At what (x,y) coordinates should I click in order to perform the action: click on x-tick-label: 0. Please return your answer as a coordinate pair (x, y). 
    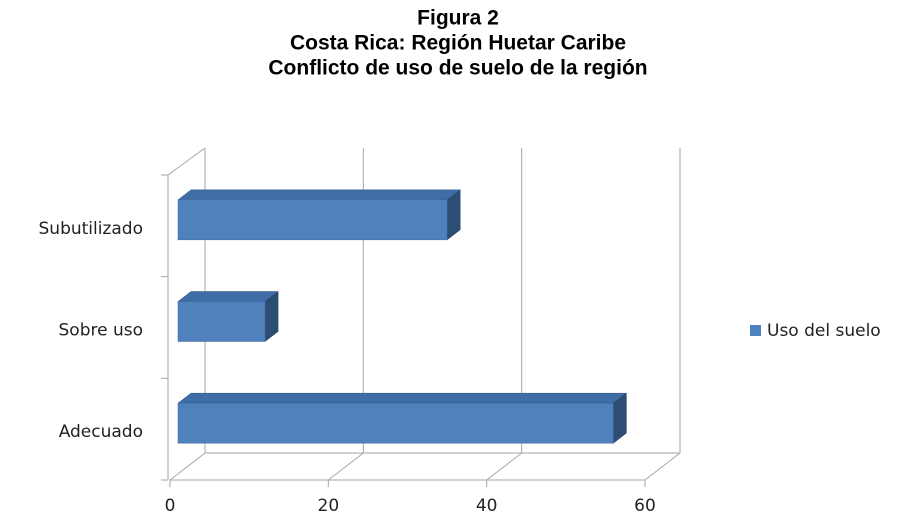
    Looking at the image, I should click on (170, 506).